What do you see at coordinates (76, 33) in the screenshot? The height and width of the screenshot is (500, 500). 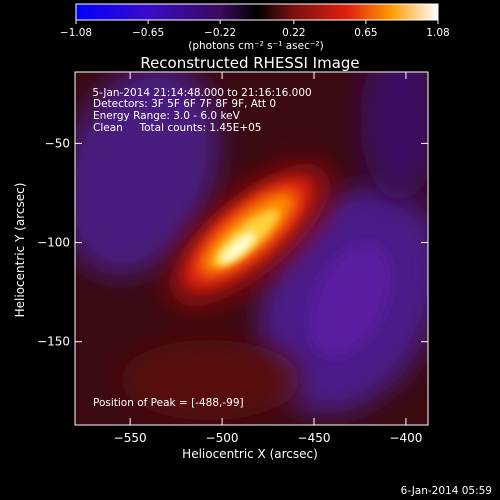 I see `colorbar-tick-label: −1.08` at bounding box center [76, 33].